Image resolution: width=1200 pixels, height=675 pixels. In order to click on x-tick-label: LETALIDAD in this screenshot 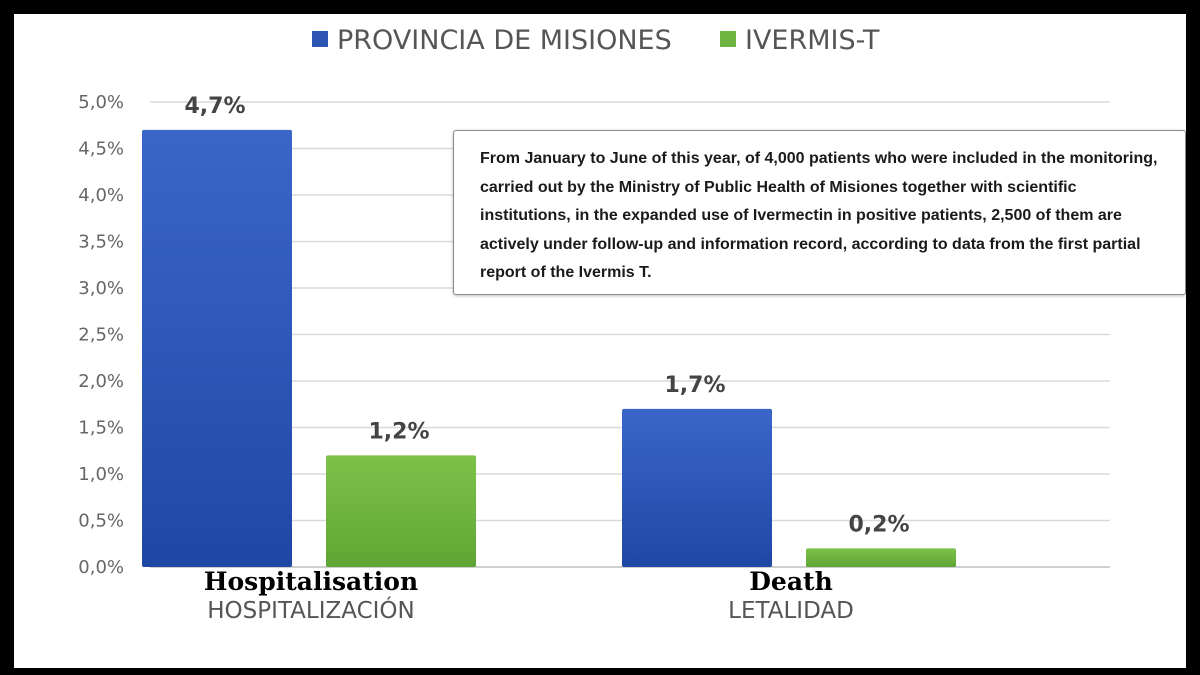, I will do `click(791, 611)`.